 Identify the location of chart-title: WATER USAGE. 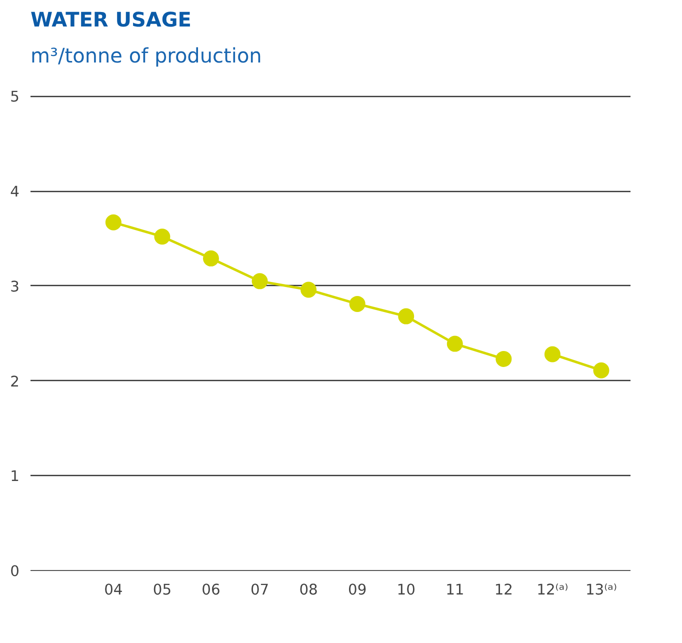
(111, 20).